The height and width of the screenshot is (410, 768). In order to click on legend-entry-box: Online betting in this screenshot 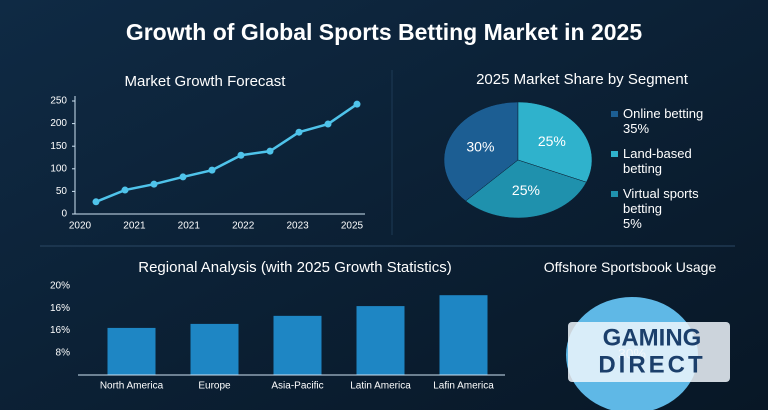, I will do `click(663, 113)`.